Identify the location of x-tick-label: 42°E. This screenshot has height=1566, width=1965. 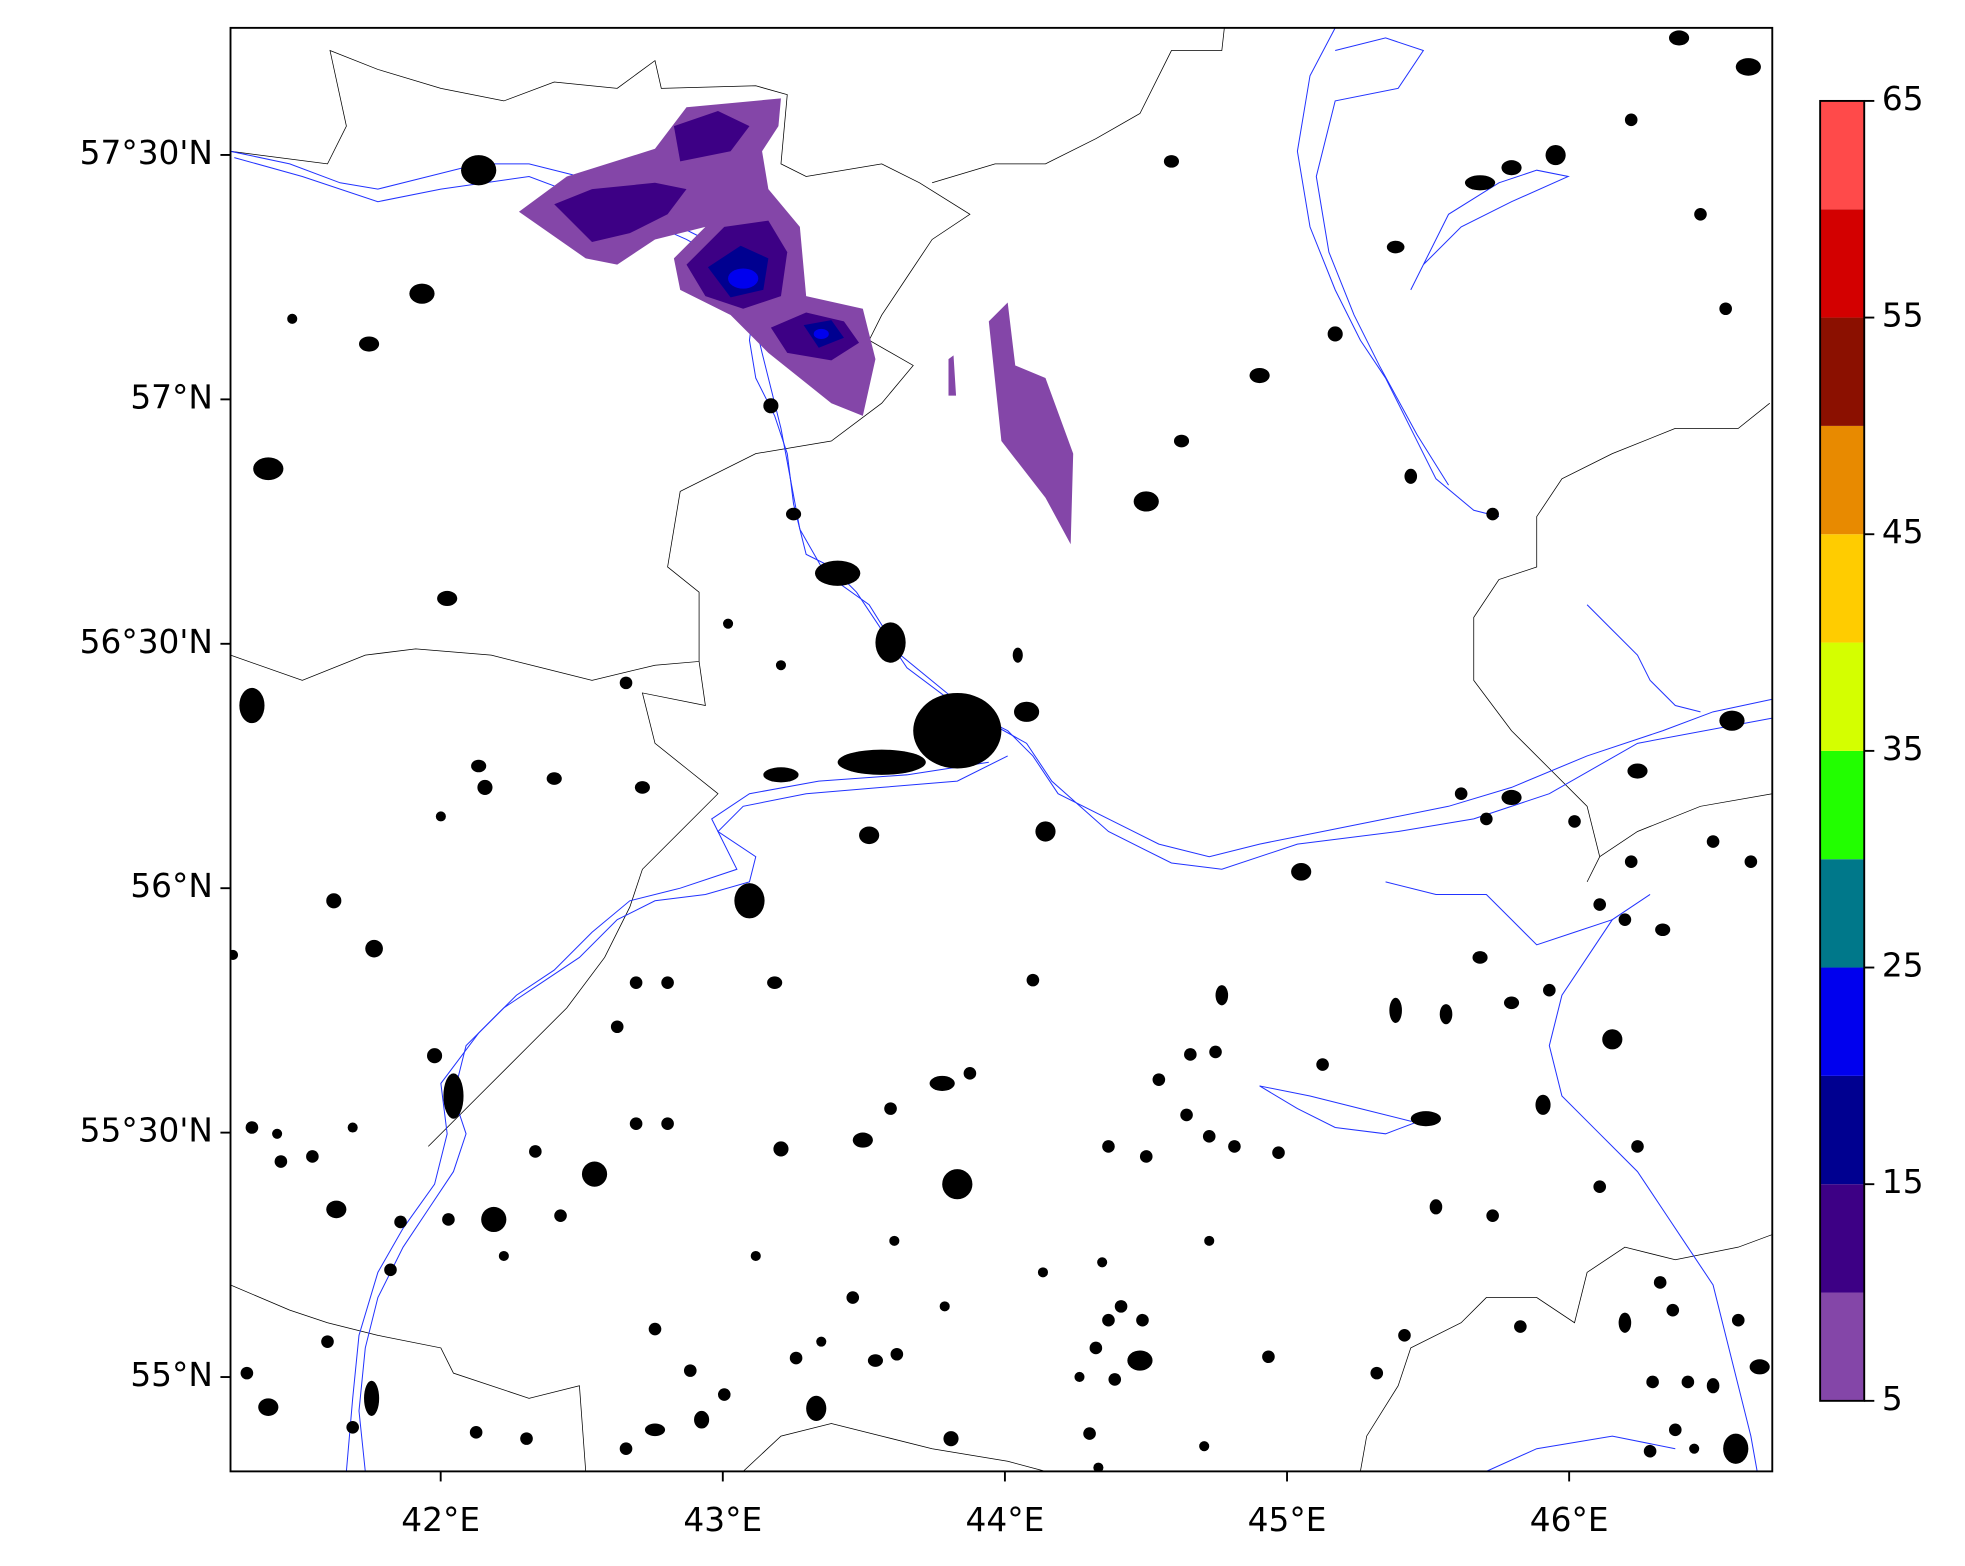
(440, 1520).